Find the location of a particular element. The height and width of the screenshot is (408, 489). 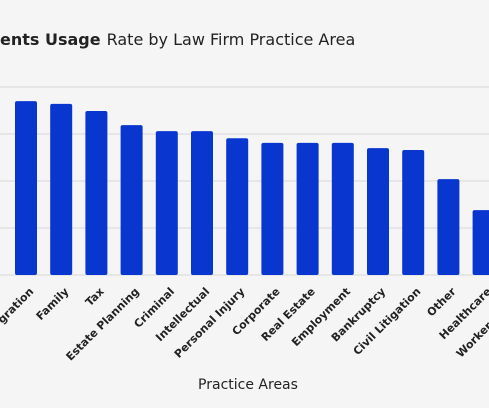

chart-title: ents Usage Rate by Law Firm Practice Area is located at coordinates (177, 39).